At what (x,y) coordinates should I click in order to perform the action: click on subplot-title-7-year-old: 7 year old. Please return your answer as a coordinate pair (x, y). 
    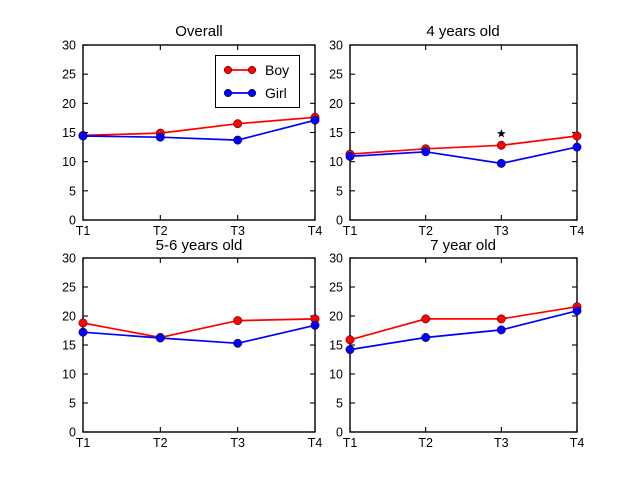
    Looking at the image, I should click on (463, 245).